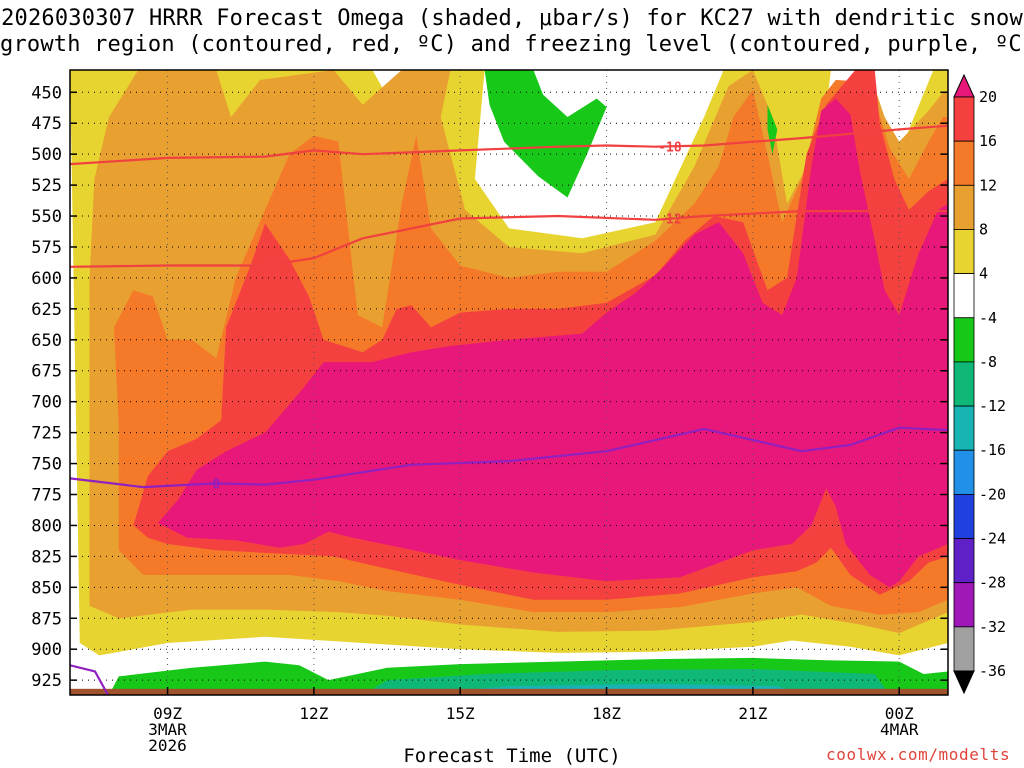  What do you see at coordinates (752, 713) in the screenshot?
I see `x-tick-label-21Z: 21Z` at bounding box center [752, 713].